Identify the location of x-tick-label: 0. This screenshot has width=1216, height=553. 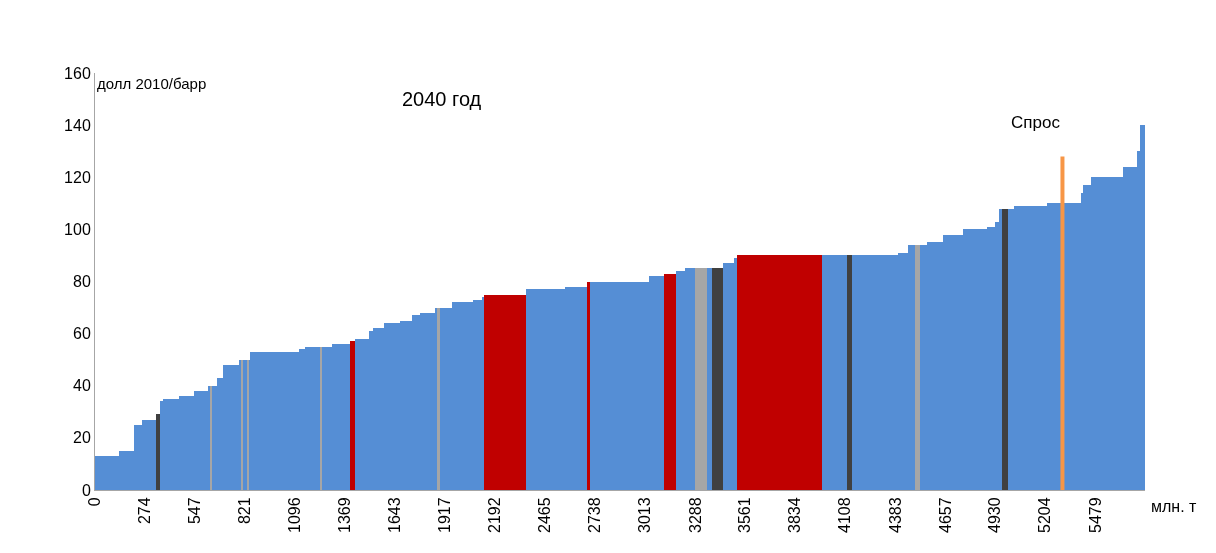
(95, 502).